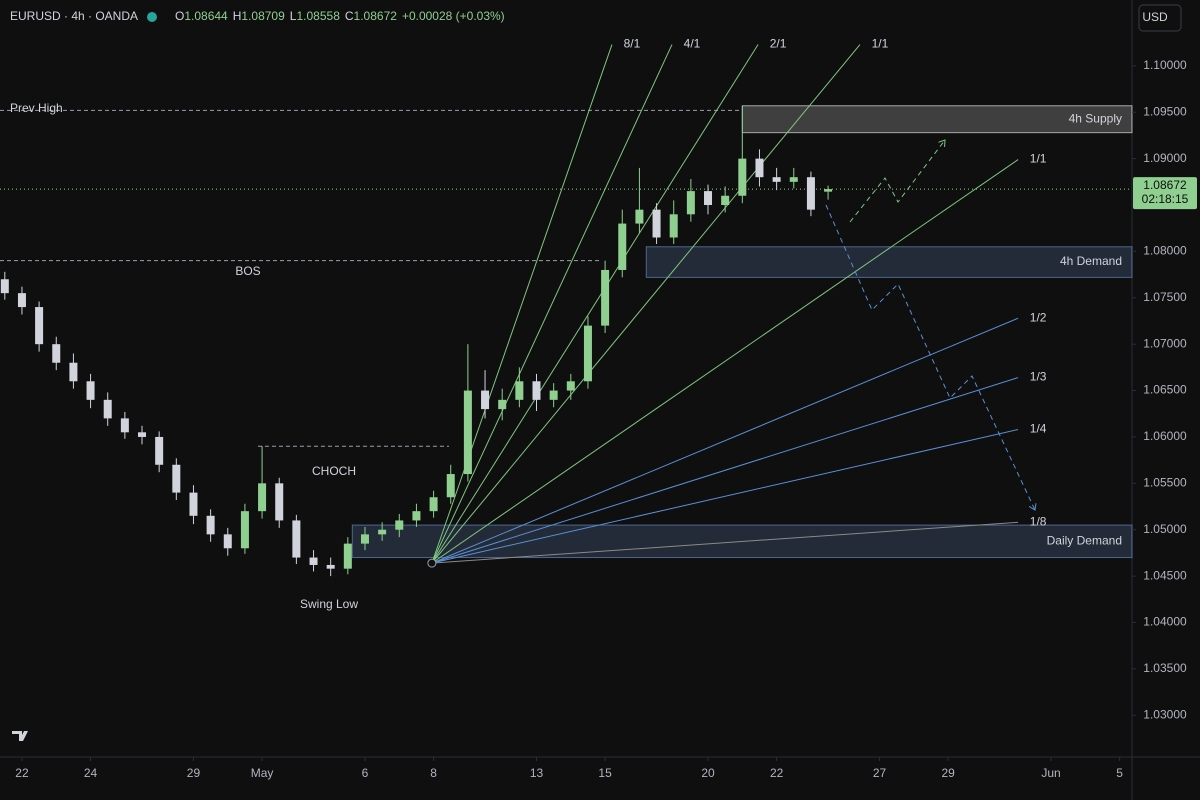 The width and height of the screenshot is (1200, 800). I want to click on x-tick-label: 13, so click(537, 773).